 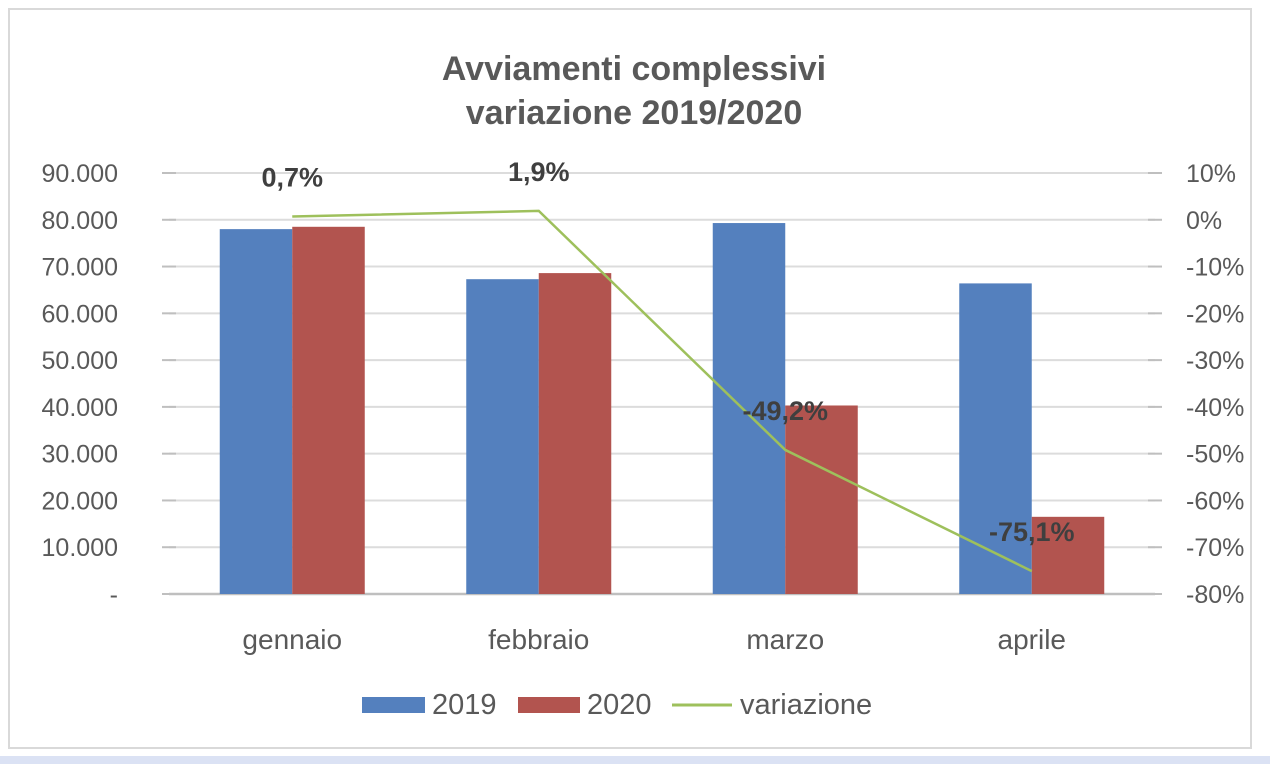 What do you see at coordinates (80, 361) in the screenshot?
I see `left-axis-label: 50.000` at bounding box center [80, 361].